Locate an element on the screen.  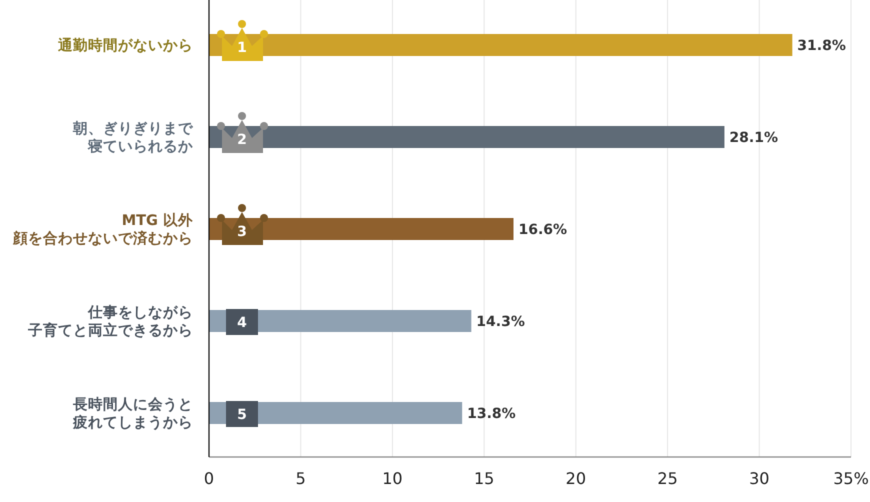
y-tick-label: 長時間人に会うと疲れてしまうから is located at coordinates (132, 413).